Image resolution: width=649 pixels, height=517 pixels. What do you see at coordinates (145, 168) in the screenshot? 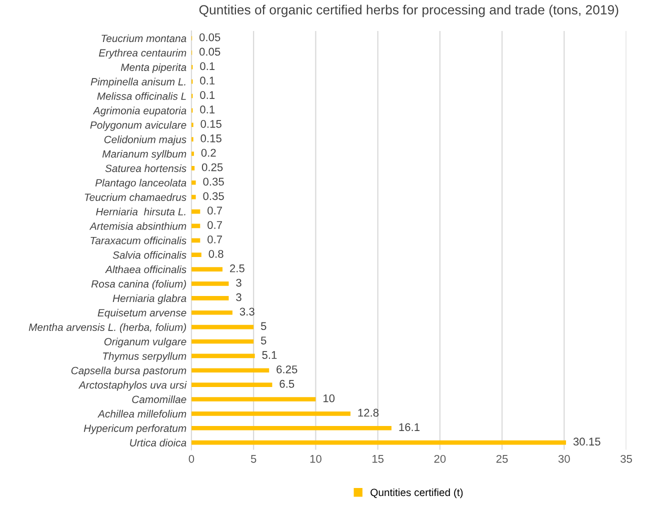
I see `y-tick-label: Saturea hortensis` at bounding box center [145, 168].